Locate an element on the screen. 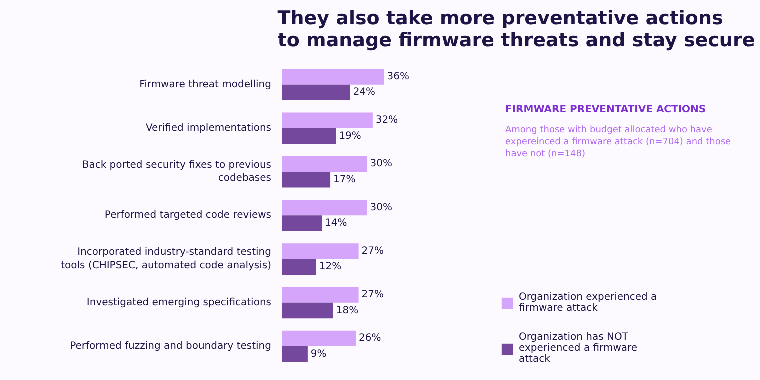 The width and height of the screenshot is (760, 380). legend-label: Organization experienced a firmware attack is located at coordinates (588, 303).